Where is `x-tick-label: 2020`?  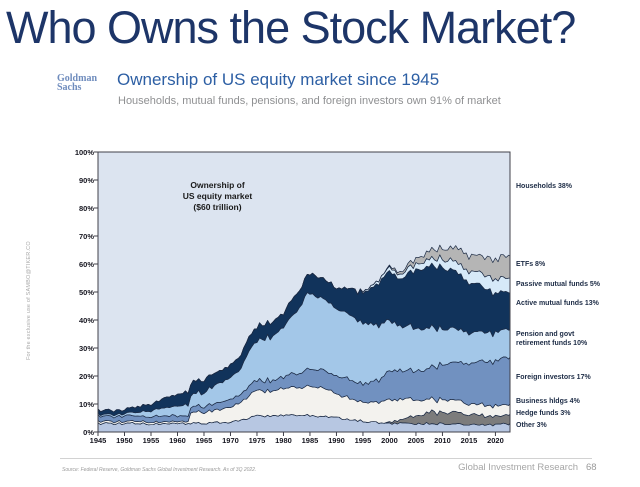 x-tick-label: 2020 is located at coordinates (495, 440).